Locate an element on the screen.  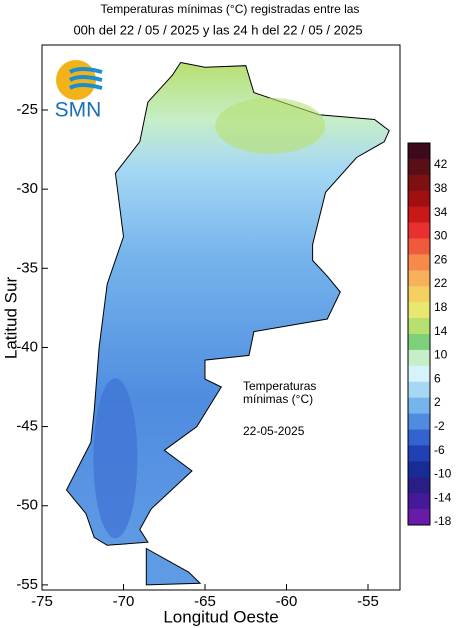
logo-sun is located at coordinates (76, 80).